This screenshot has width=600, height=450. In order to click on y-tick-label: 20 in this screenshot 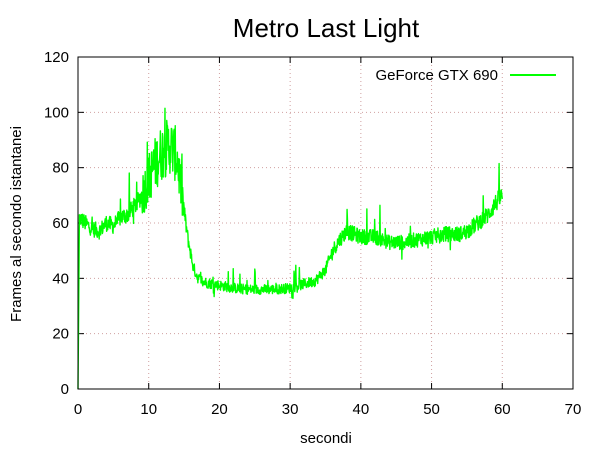, I will do `click(60, 334)`.